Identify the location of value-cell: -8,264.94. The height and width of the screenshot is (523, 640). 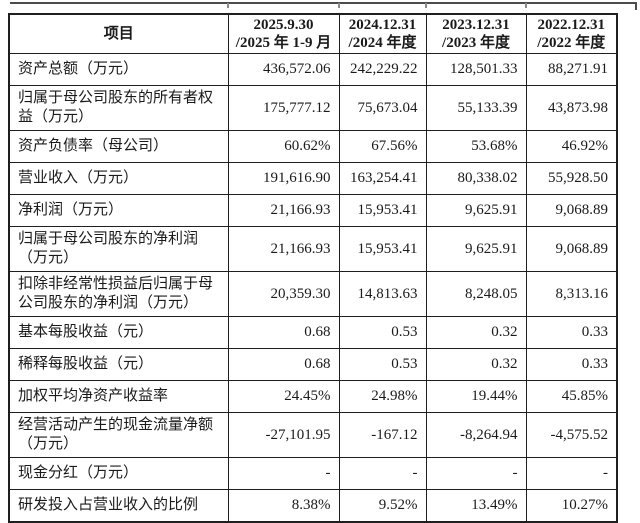
(476, 435).